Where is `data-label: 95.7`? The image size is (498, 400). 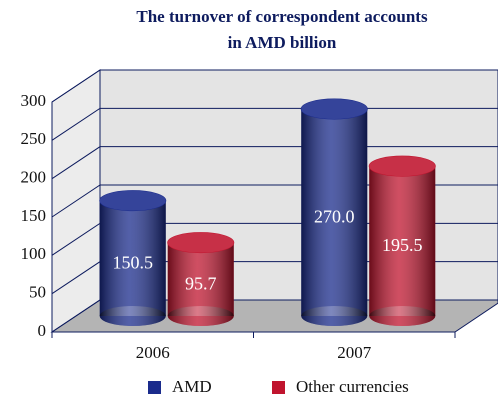
data-label: 95.7 is located at coordinates (201, 283).